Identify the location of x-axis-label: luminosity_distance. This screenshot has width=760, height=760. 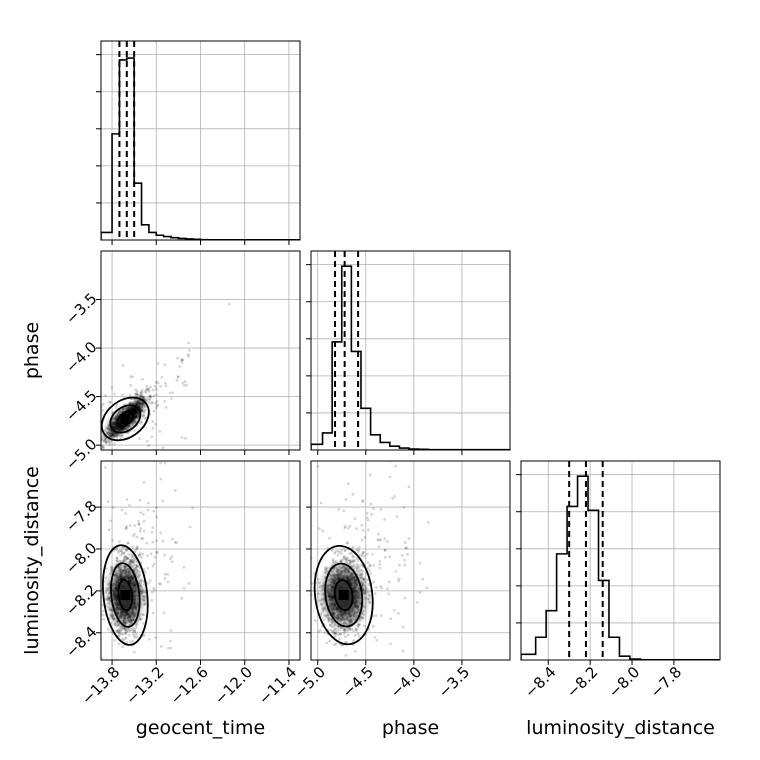
(620, 728).